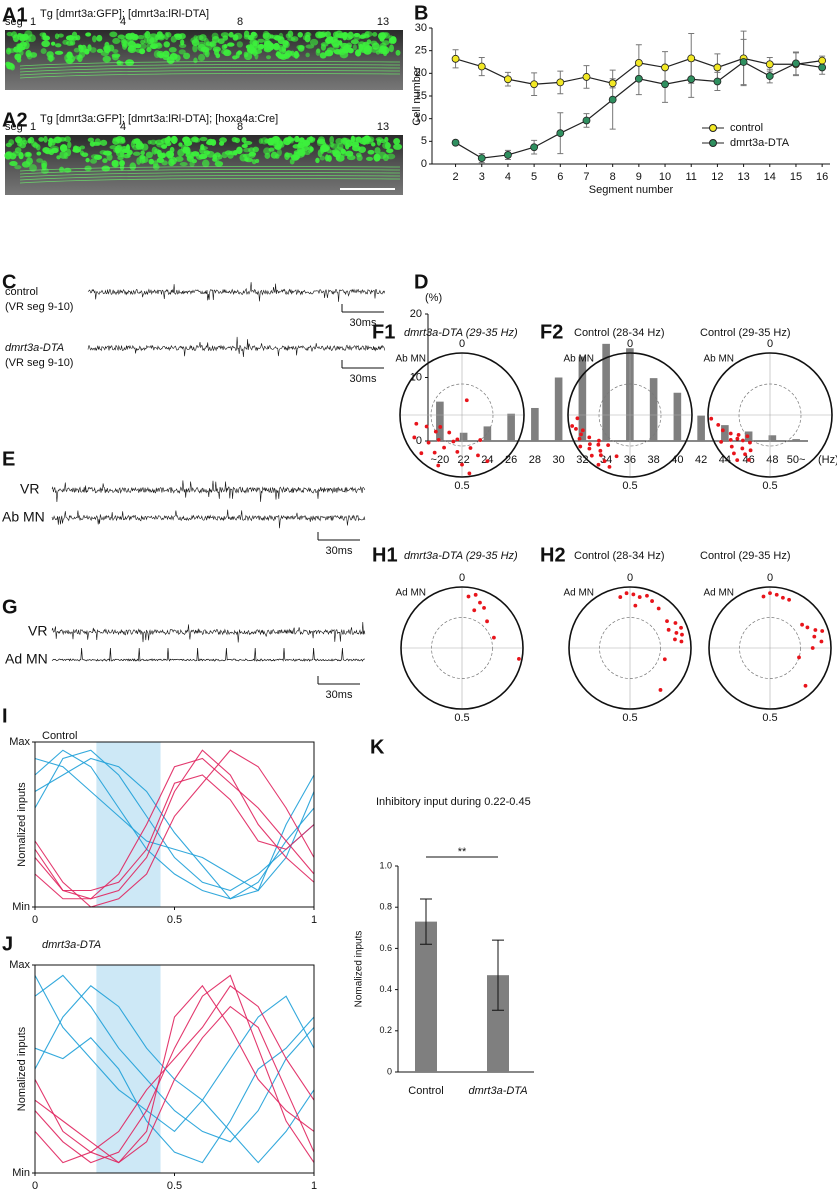 This screenshot has height=1198, width=837. I want to click on theta-tick-label: 0.5, so click(629, 486).